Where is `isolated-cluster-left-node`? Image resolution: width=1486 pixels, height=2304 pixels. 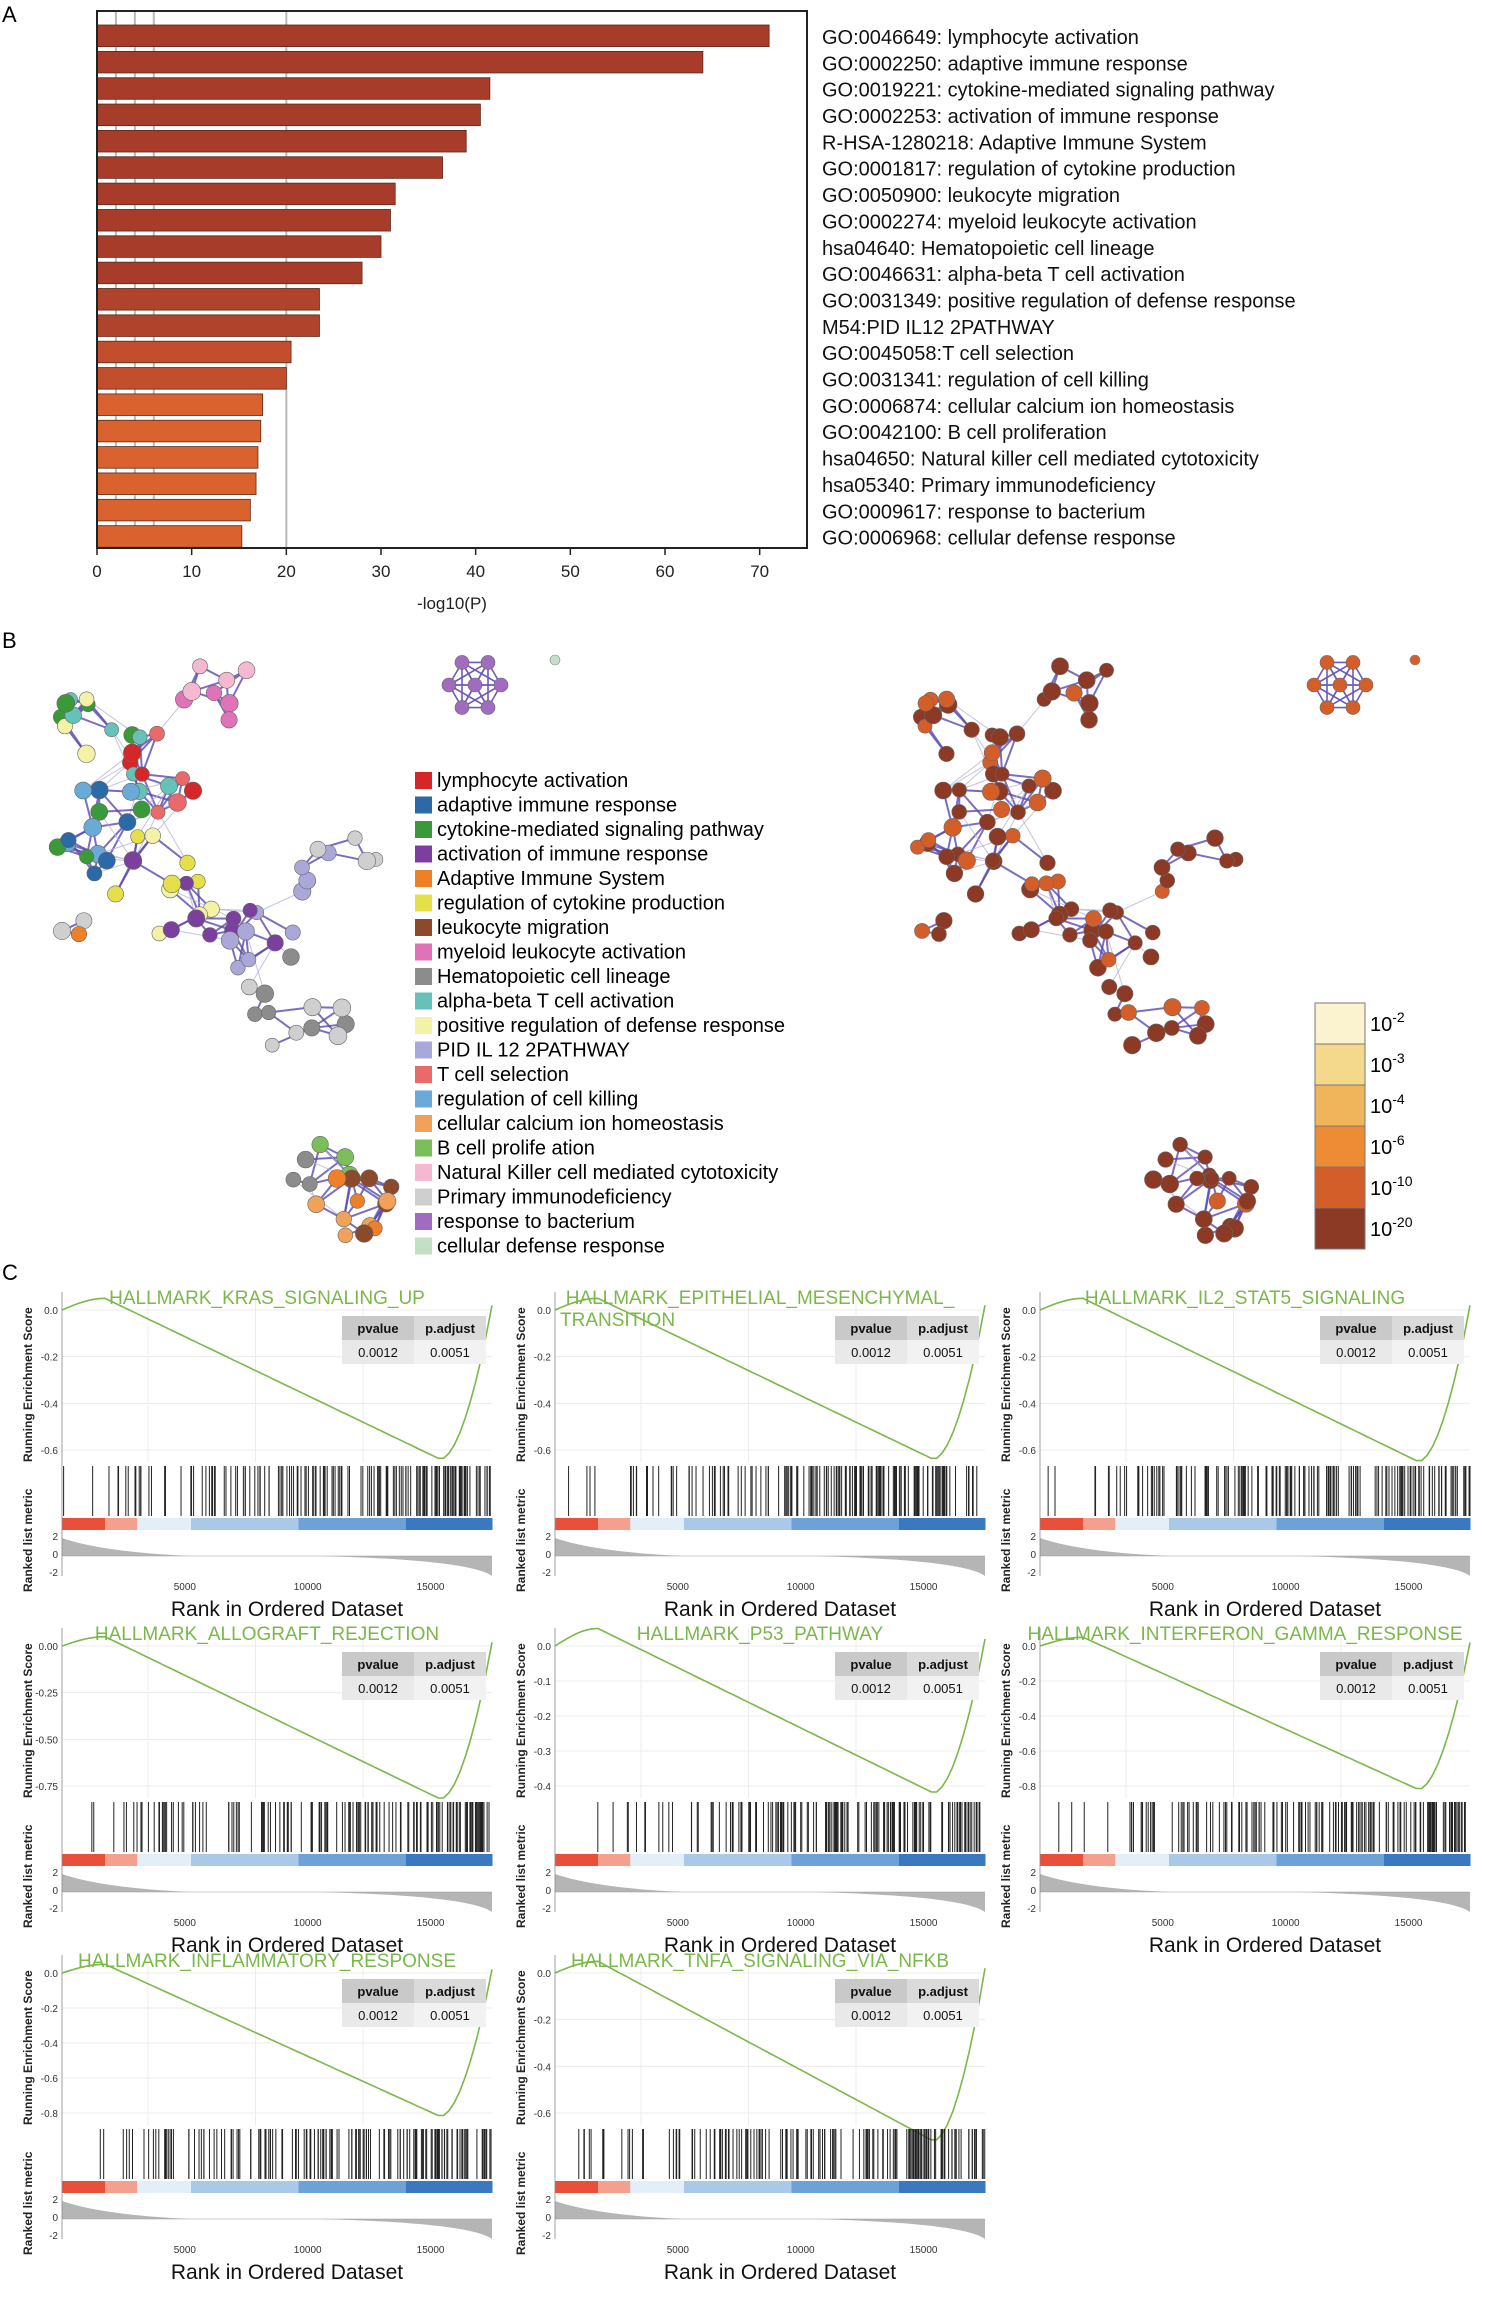 isolated-cluster-left-node is located at coordinates (475, 685).